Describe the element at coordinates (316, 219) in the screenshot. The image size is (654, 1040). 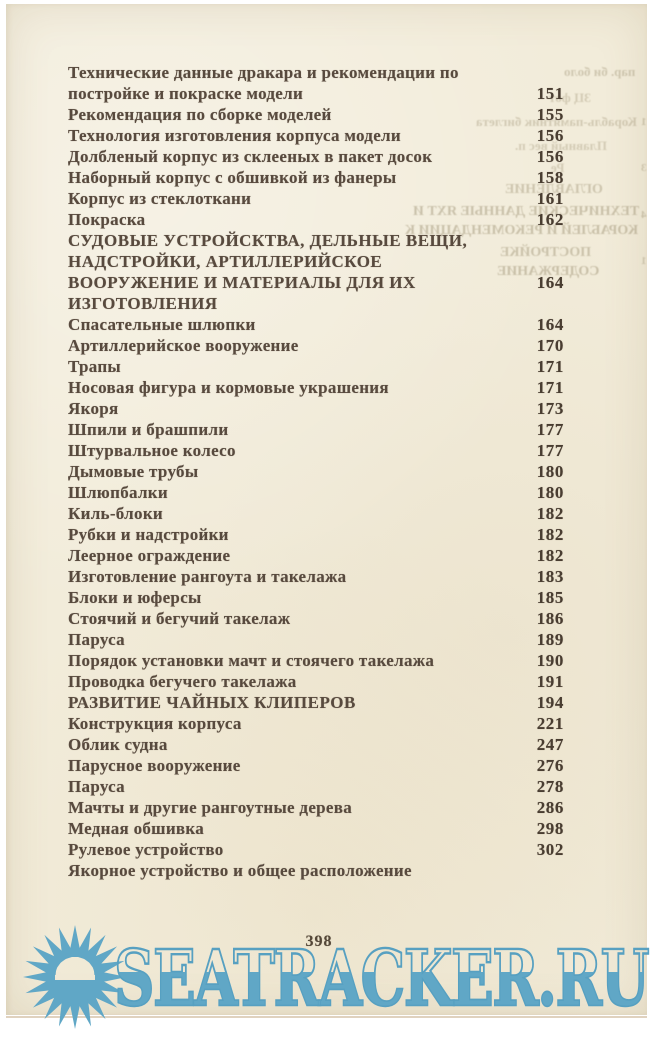
I see `toc-row: Покраска 162` at that location.